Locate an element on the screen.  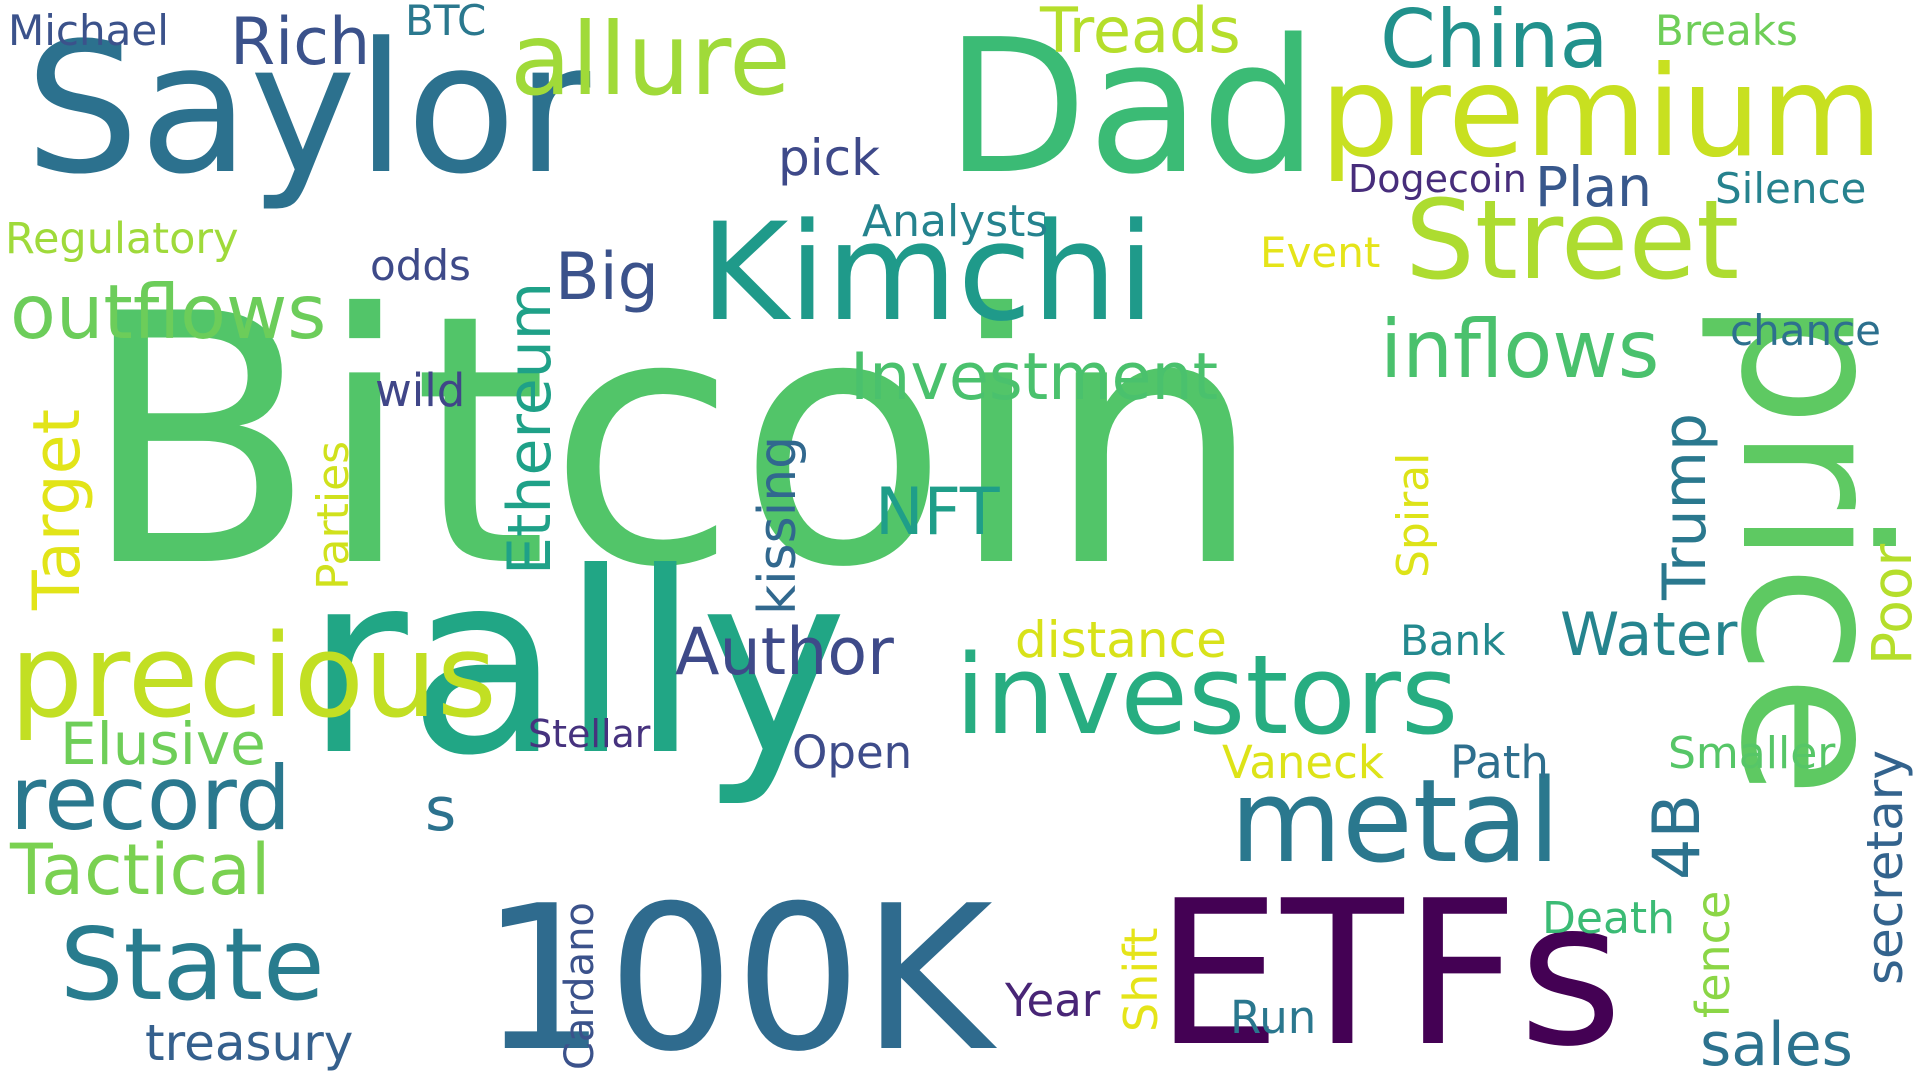
word-kissing: kissing is located at coordinates (778, 525).